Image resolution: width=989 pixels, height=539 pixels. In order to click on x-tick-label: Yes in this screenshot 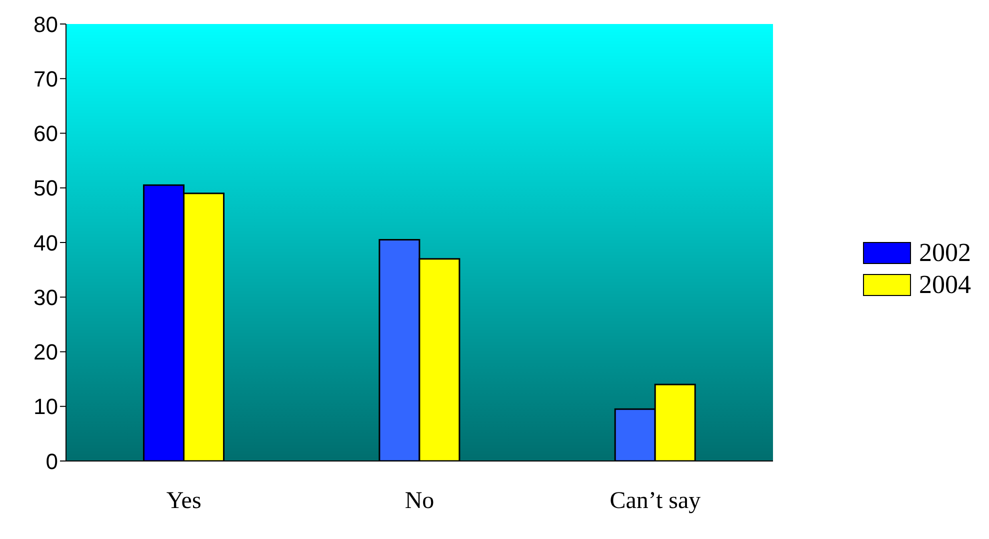, I will do `click(184, 501)`.